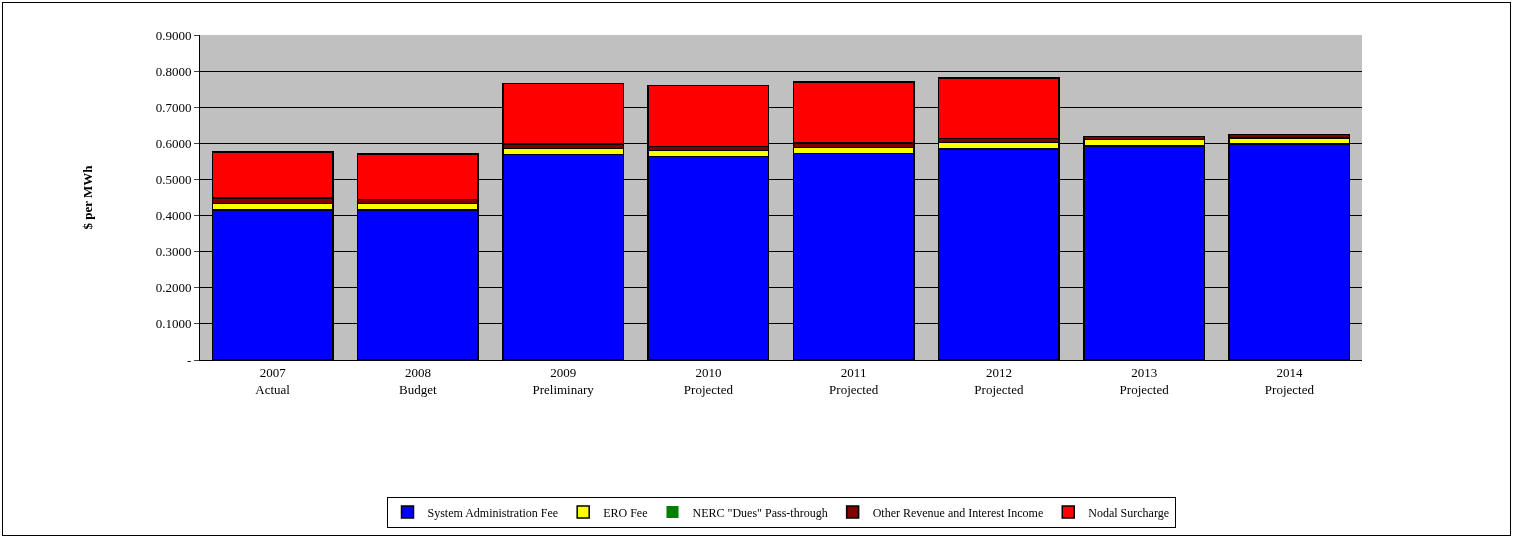  What do you see at coordinates (760, 512) in the screenshot?
I see `legend-label: NERC "Dues" Pass-through` at bounding box center [760, 512].